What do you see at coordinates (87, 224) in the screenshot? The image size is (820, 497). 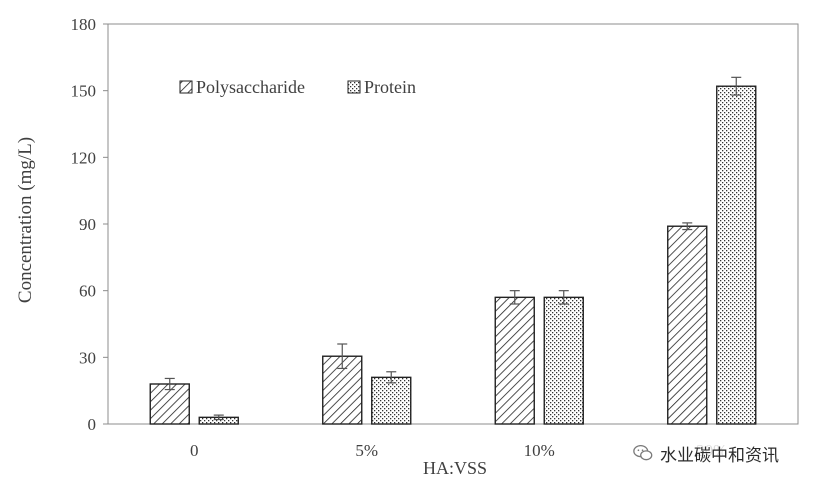 I see `y-tick-label: 90` at bounding box center [87, 224].